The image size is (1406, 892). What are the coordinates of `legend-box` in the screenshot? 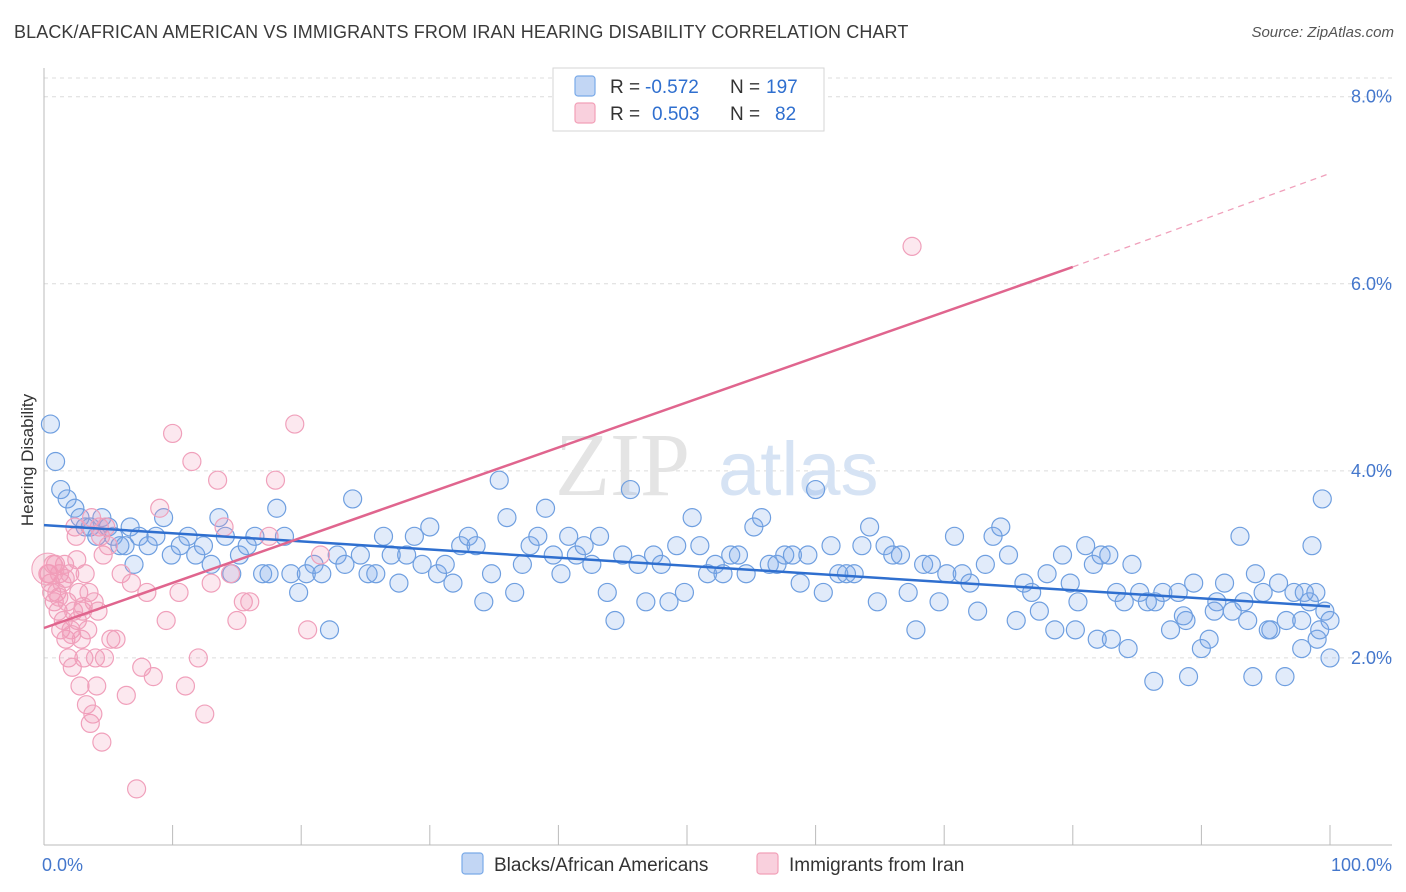 It's located at (688, 99).